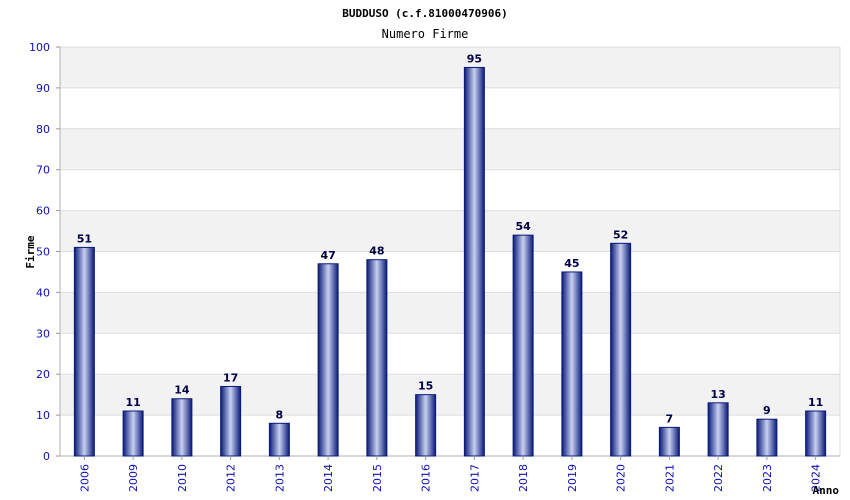 The width and height of the screenshot is (850, 500). I want to click on bar-value-label: 51, so click(84, 238).